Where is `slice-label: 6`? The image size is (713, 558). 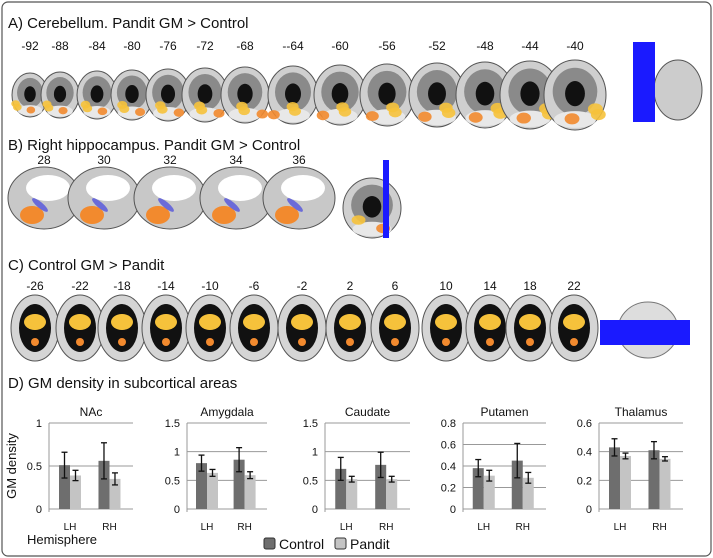 slice-label: 6 is located at coordinates (395, 286).